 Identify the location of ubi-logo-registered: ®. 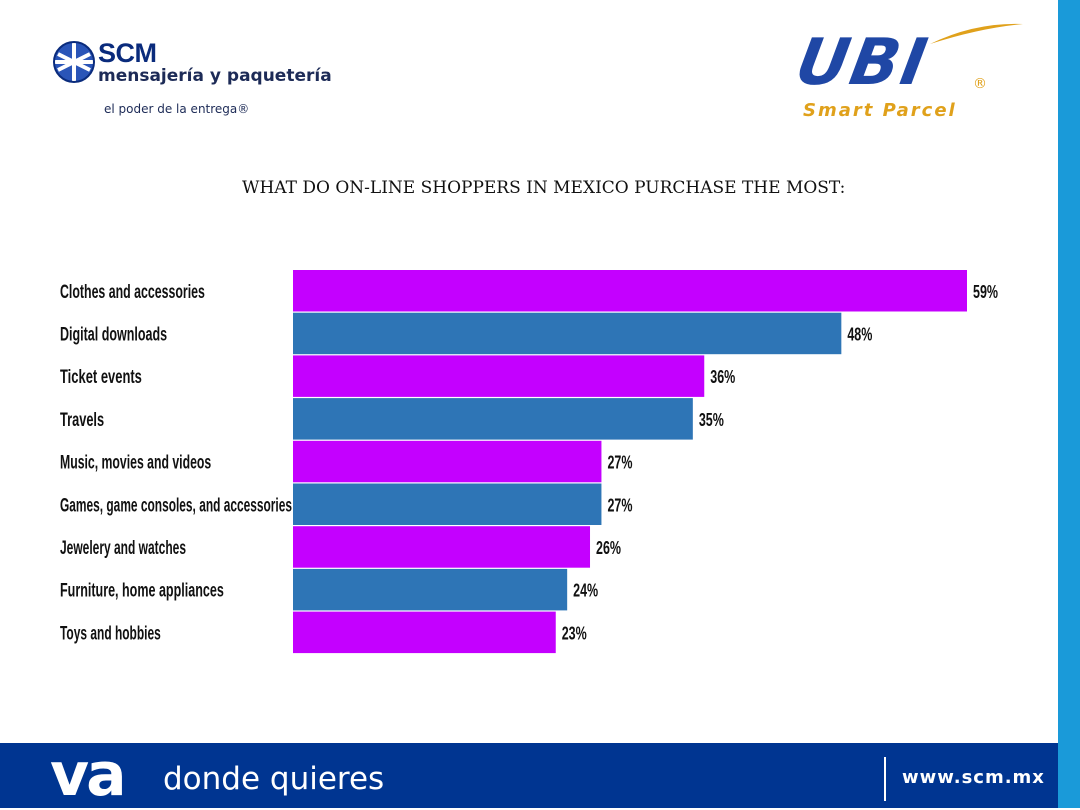
(980, 84).